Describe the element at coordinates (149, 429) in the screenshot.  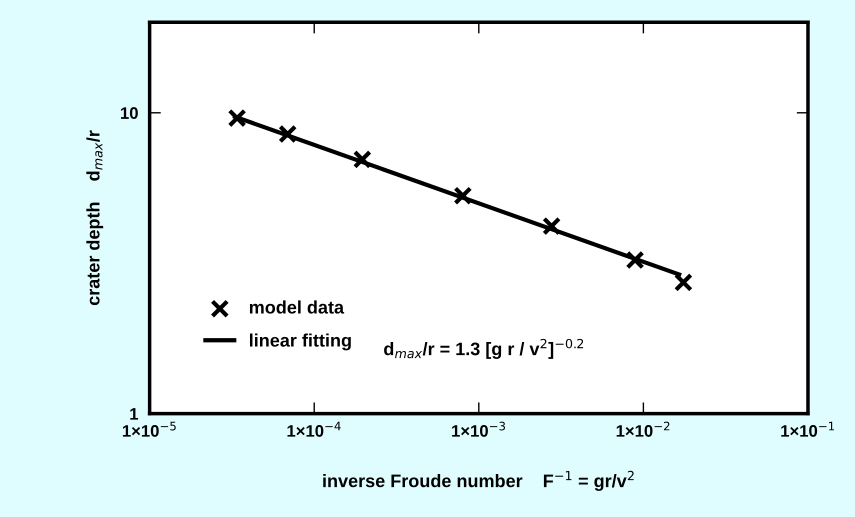
I see `x-tick-label: 1×10$^{−5}$` at that location.